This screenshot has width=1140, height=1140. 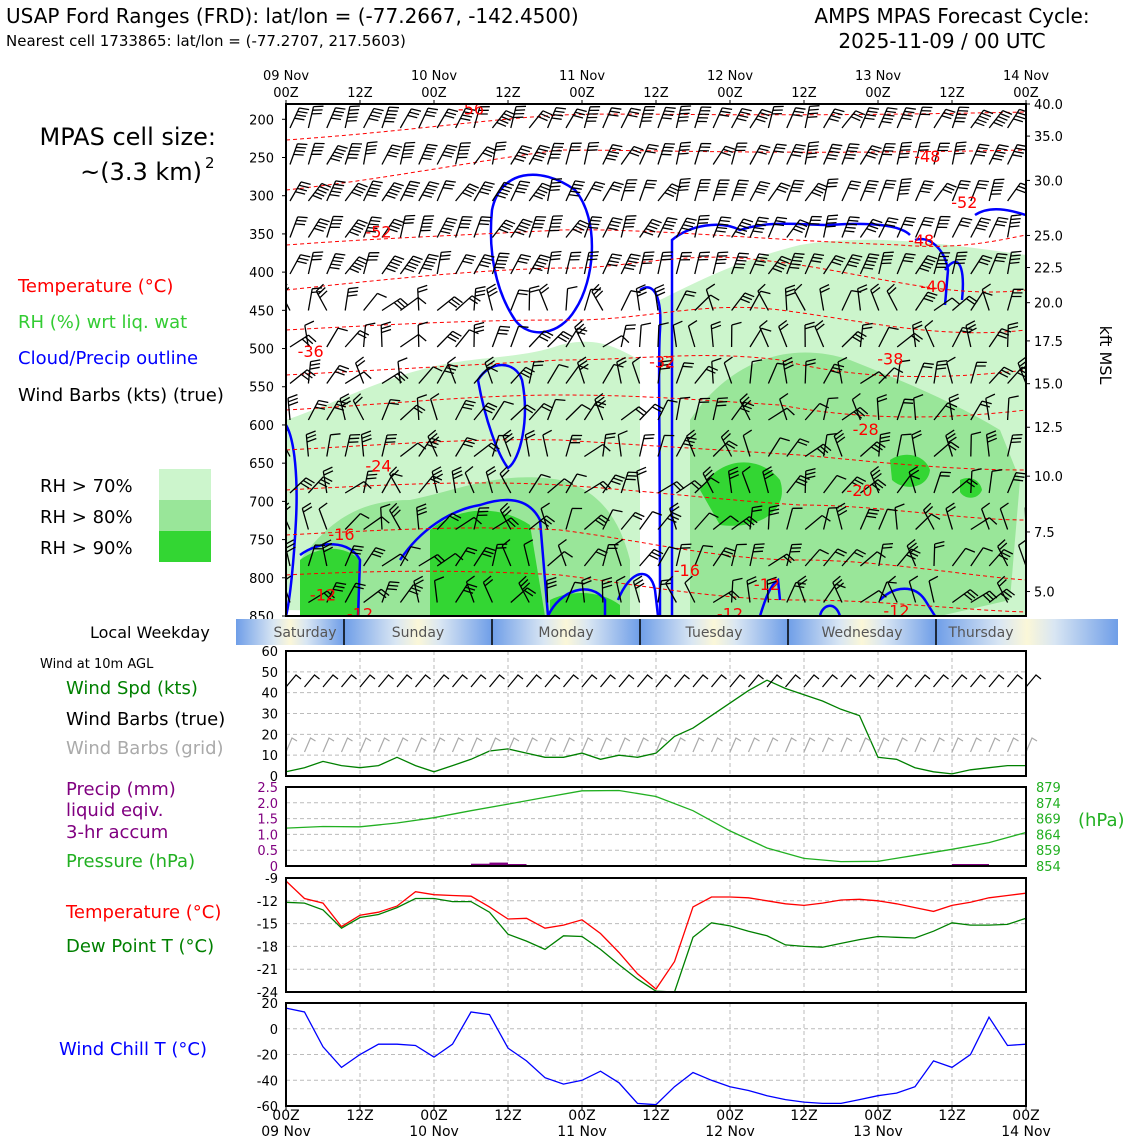 I want to click on wind-barbs-true-label: Wind Barbs (true), so click(x=145, y=719).